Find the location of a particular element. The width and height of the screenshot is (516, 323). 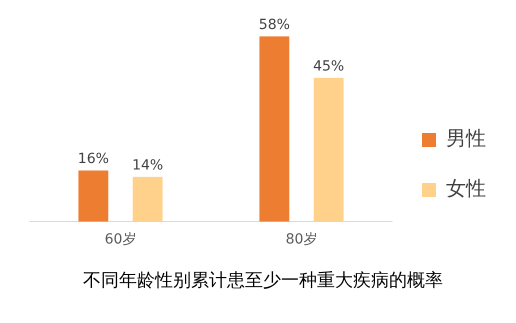

legend-label: 女性 is located at coordinates (466, 188).